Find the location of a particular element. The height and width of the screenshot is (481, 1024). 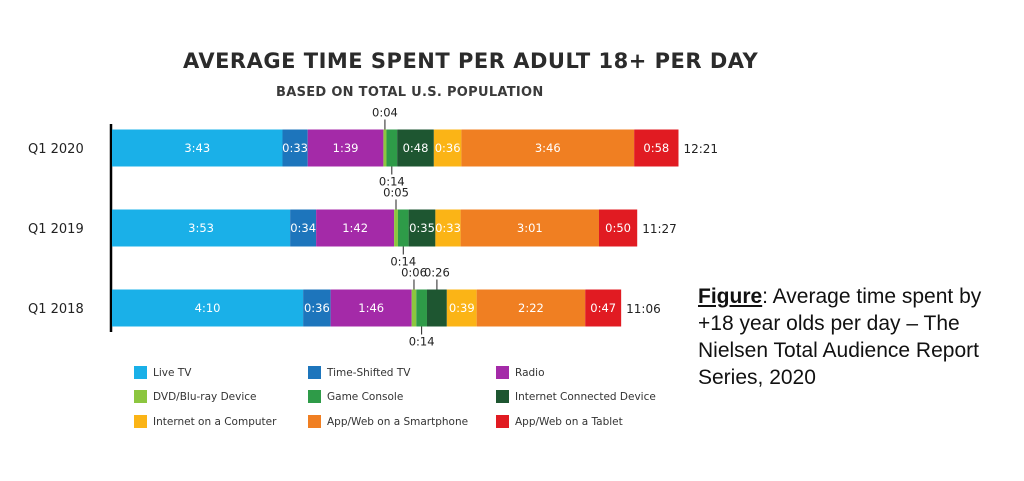

data-label-q1-2018-dvd-blu-ray-device: 0:06 is located at coordinates (414, 273).